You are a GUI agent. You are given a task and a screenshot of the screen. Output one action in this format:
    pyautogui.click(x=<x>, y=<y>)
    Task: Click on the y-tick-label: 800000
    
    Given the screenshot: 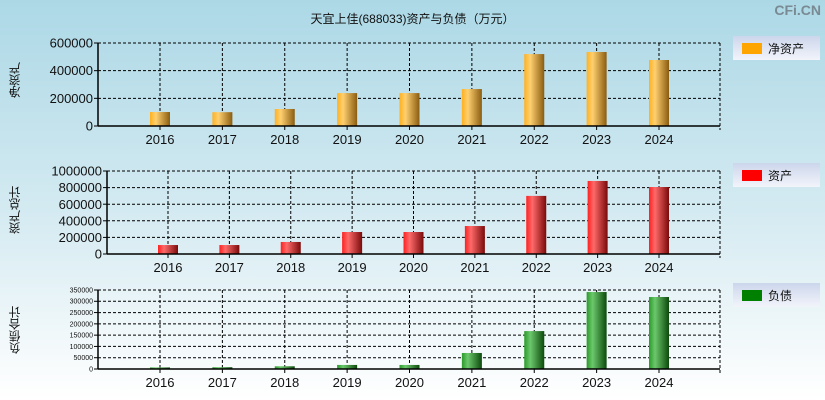 What is the action you would take?
    pyautogui.click(x=80, y=187)
    